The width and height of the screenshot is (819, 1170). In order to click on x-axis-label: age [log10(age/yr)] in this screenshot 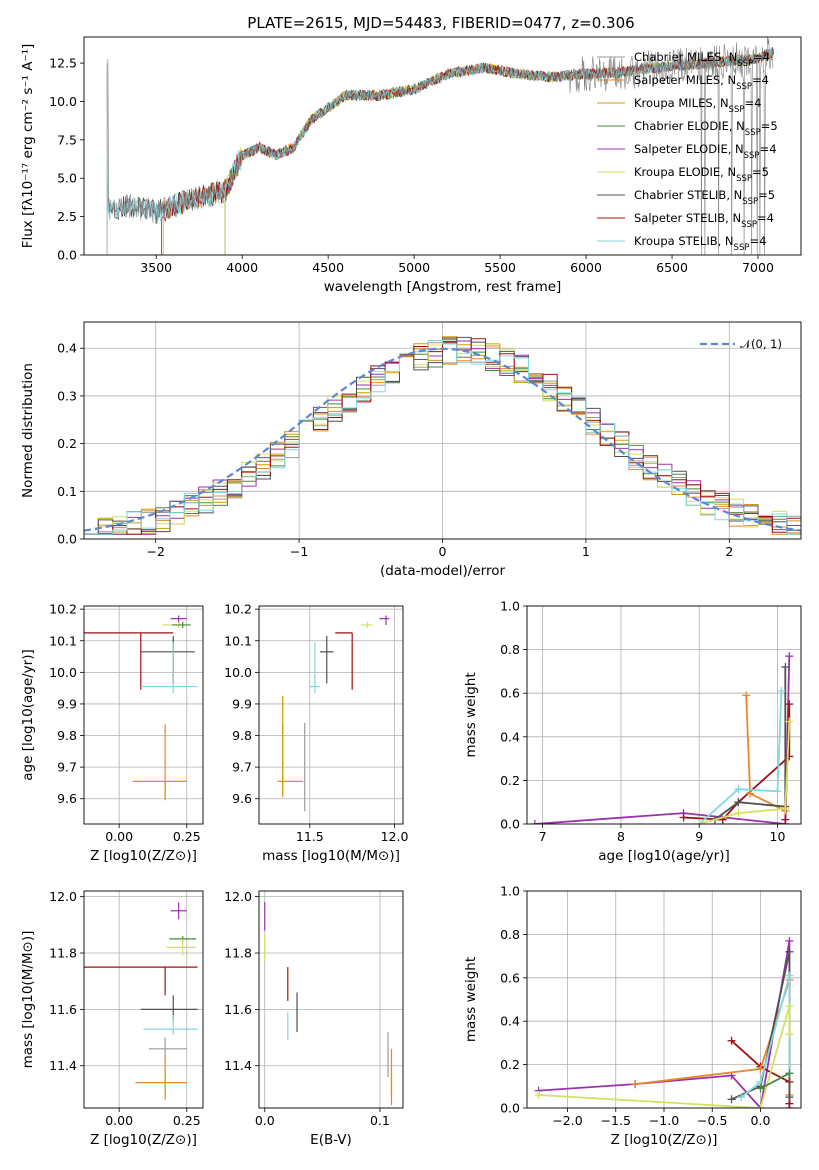, I will do `click(664, 856)`.